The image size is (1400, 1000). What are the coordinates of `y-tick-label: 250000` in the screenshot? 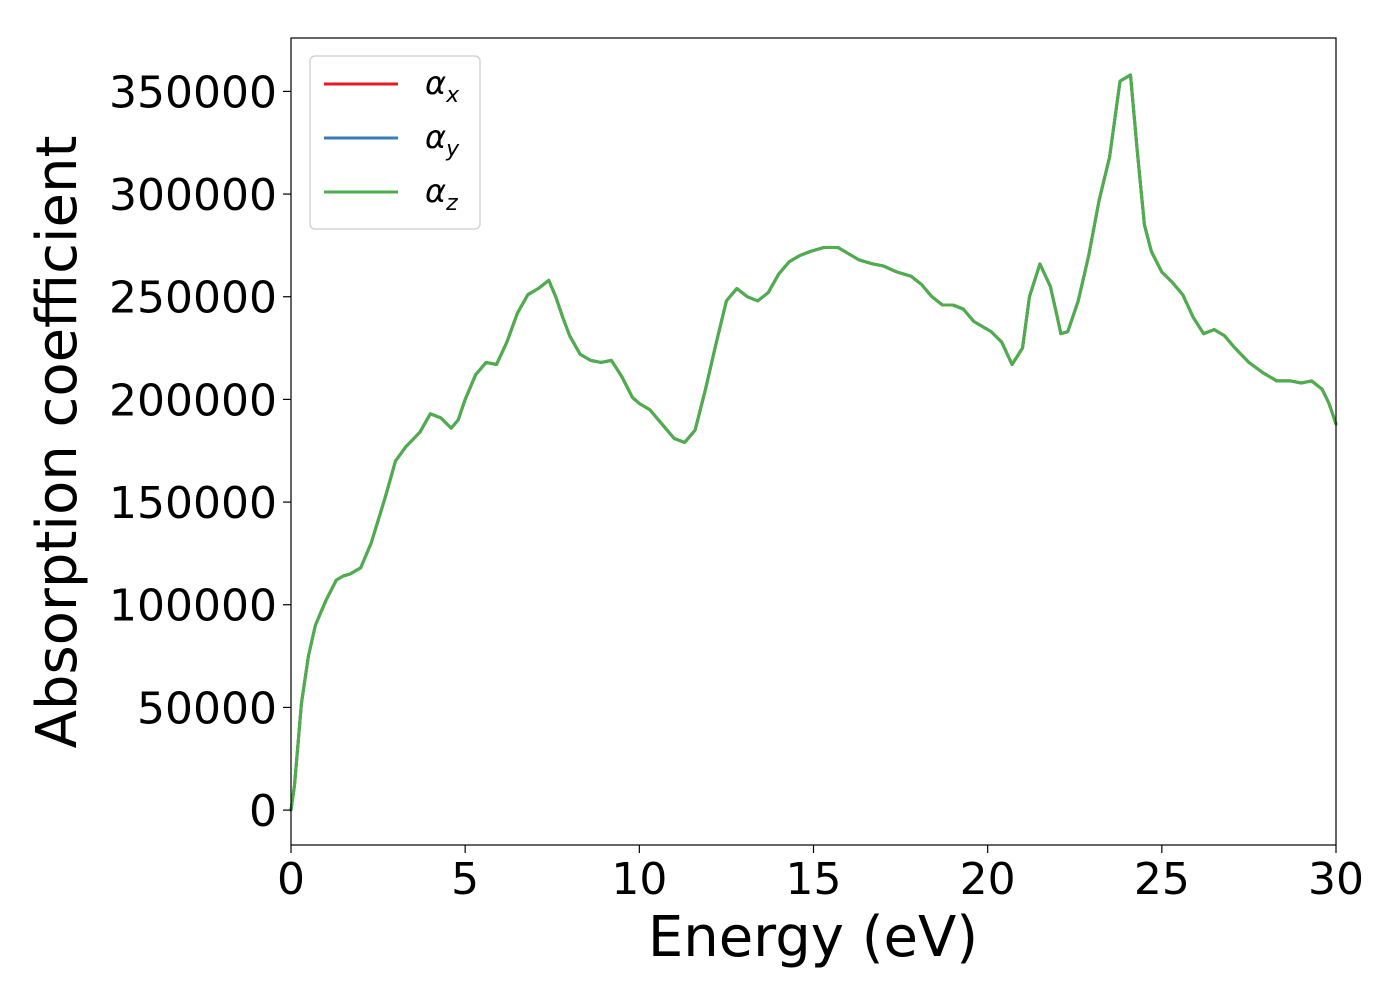 It's located at (193, 298).